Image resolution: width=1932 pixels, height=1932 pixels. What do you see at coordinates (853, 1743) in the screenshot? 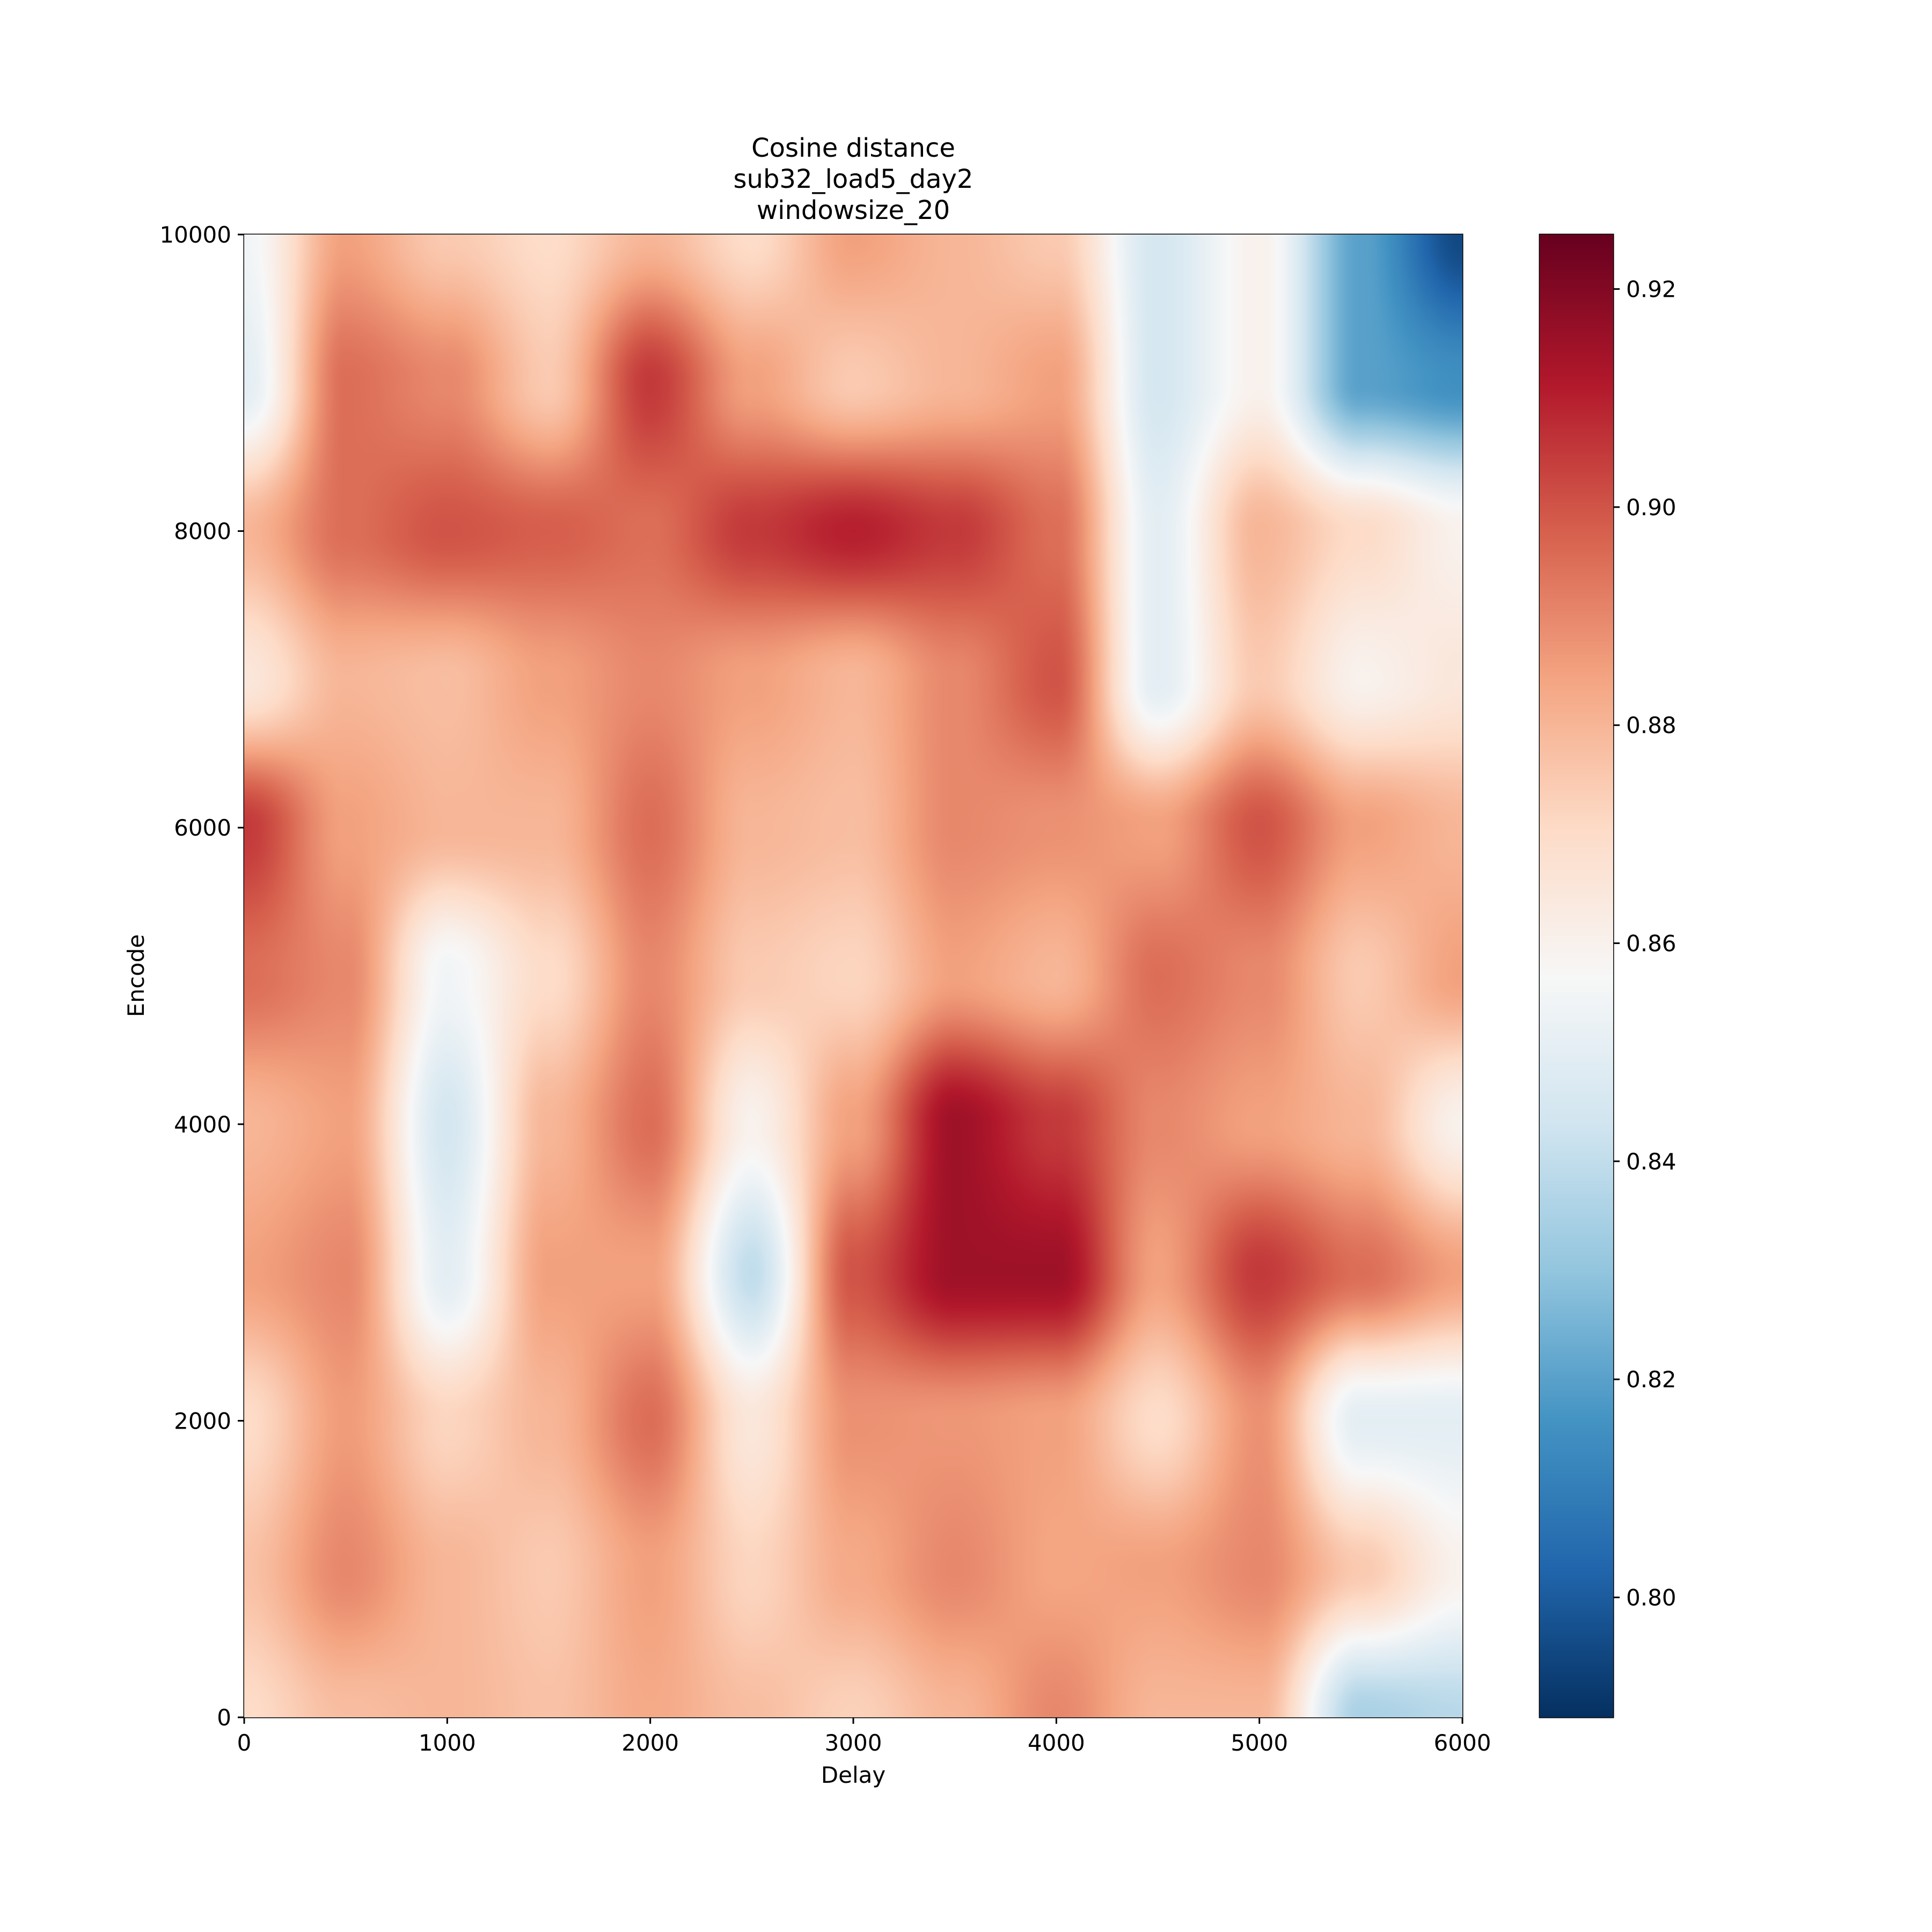
I see `x-tick-label: 3000` at bounding box center [853, 1743].